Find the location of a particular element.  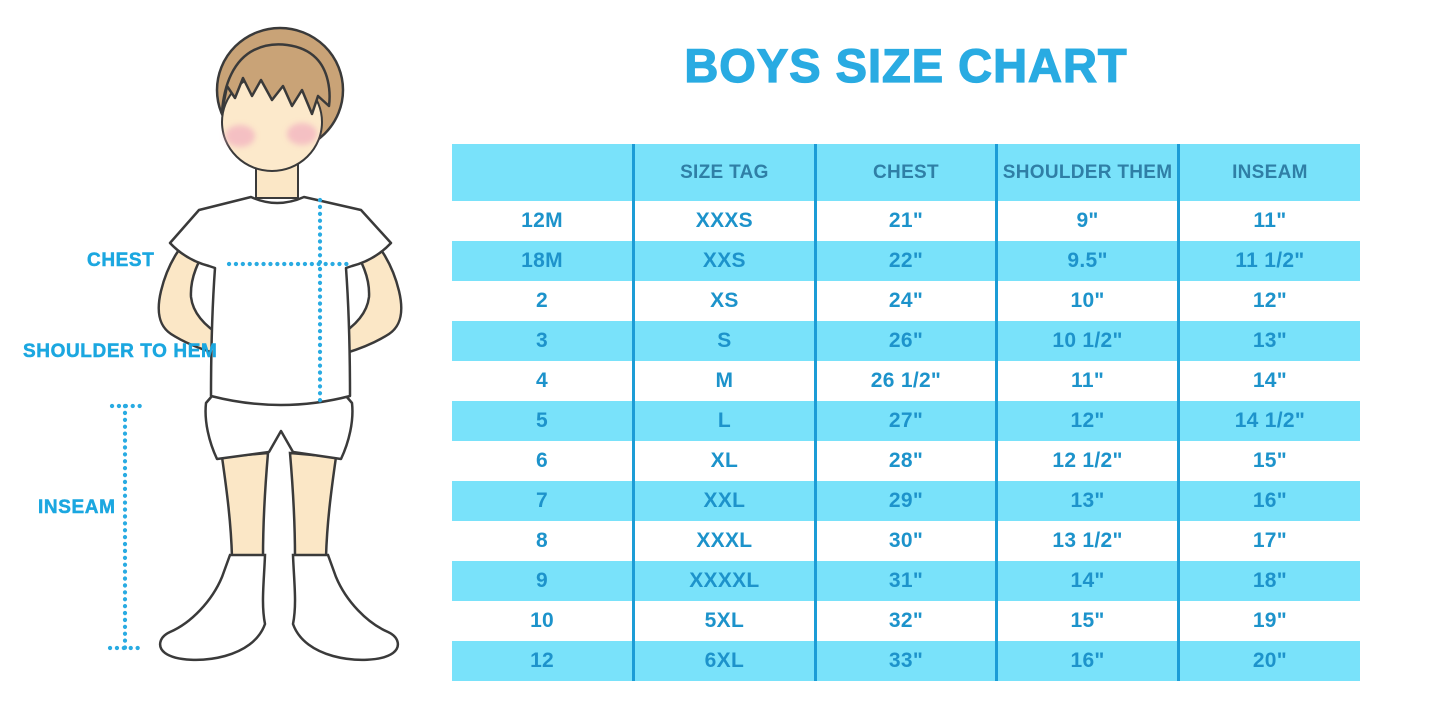

table-cell: 10 is located at coordinates (542, 620).